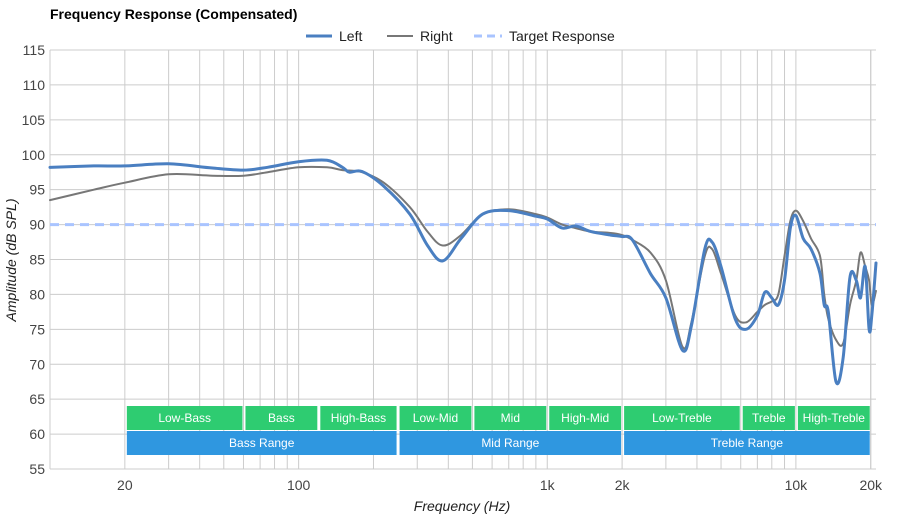 The image size is (900, 520). Describe the element at coordinates (37, 225) in the screenshot. I see `y-tick-label: 90` at that location.